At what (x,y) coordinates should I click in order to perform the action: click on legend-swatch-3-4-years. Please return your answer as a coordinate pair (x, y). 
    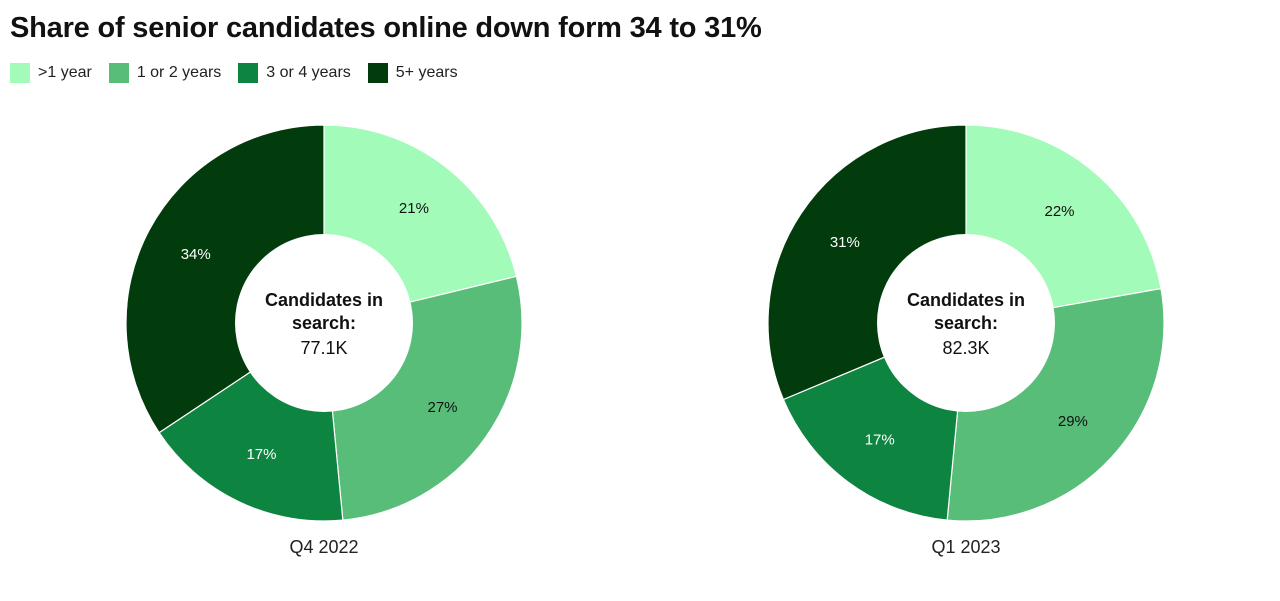
    Looking at the image, I should click on (248, 73).